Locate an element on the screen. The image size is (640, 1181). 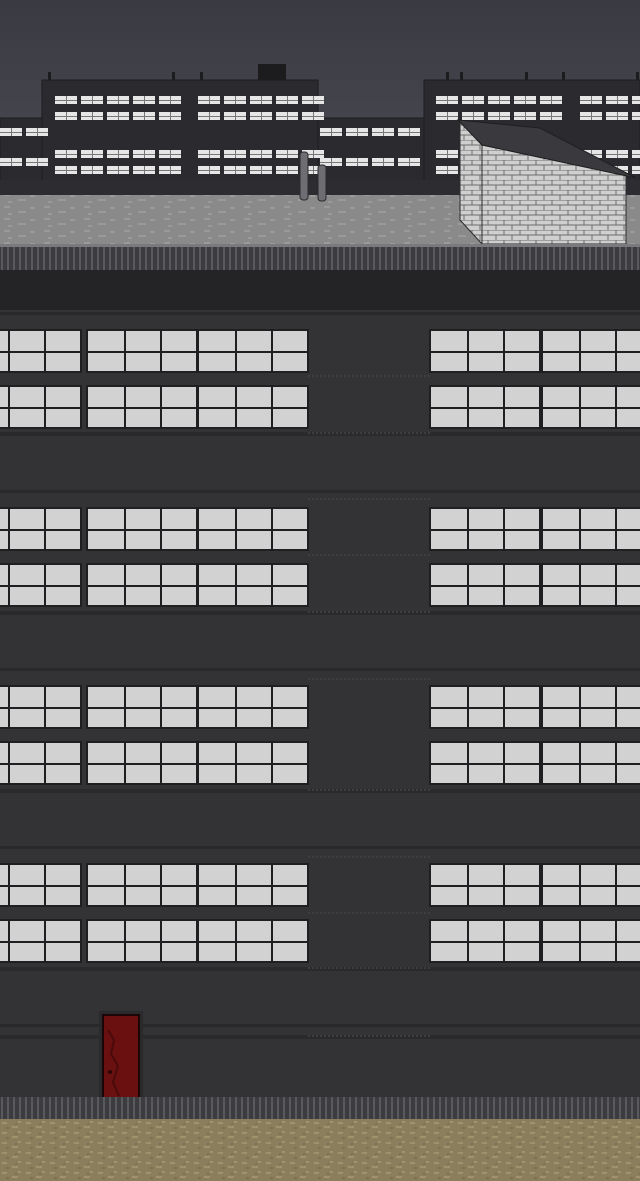
roof-railing is located at coordinates (320, 257).